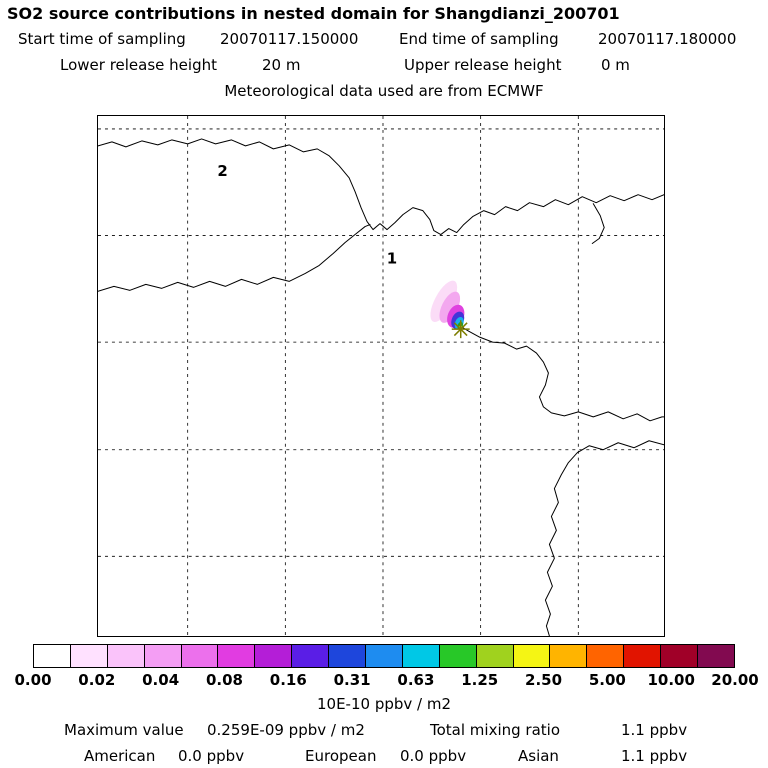  I want to click on total-mixing-value: 1.1 ppbv, so click(654, 730).